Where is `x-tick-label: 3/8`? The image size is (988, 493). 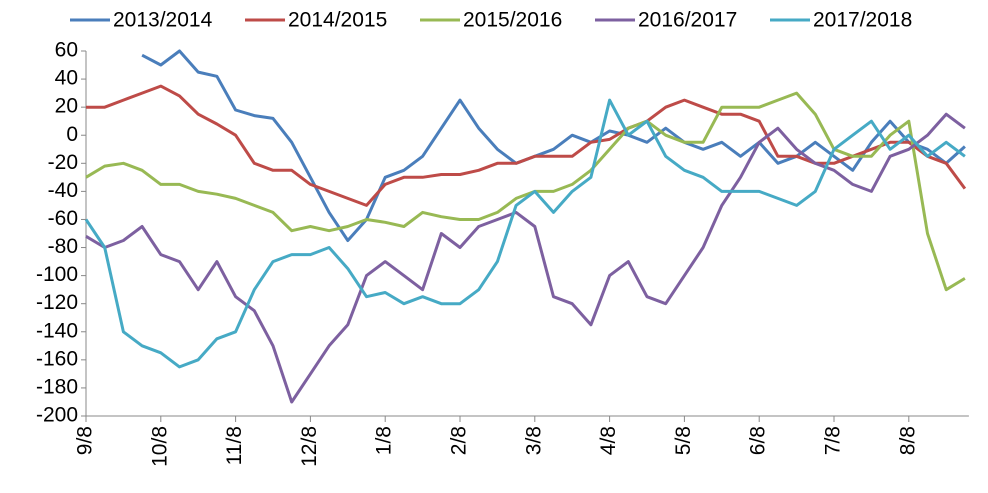 x-tick-label: 3/8 is located at coordinates (533, 440).